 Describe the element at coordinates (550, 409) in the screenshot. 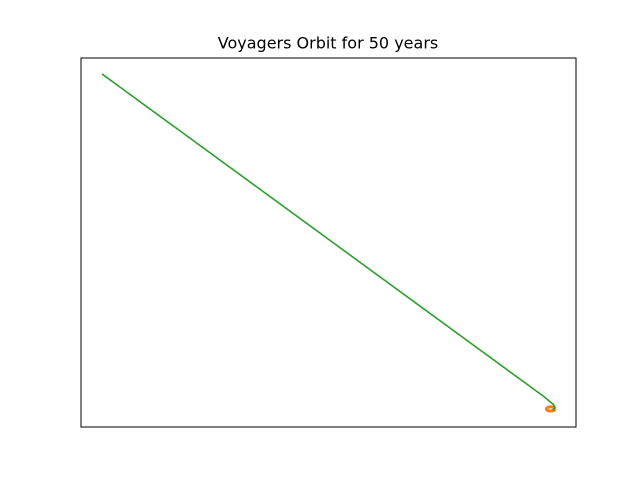

I see `series-line` at that location.